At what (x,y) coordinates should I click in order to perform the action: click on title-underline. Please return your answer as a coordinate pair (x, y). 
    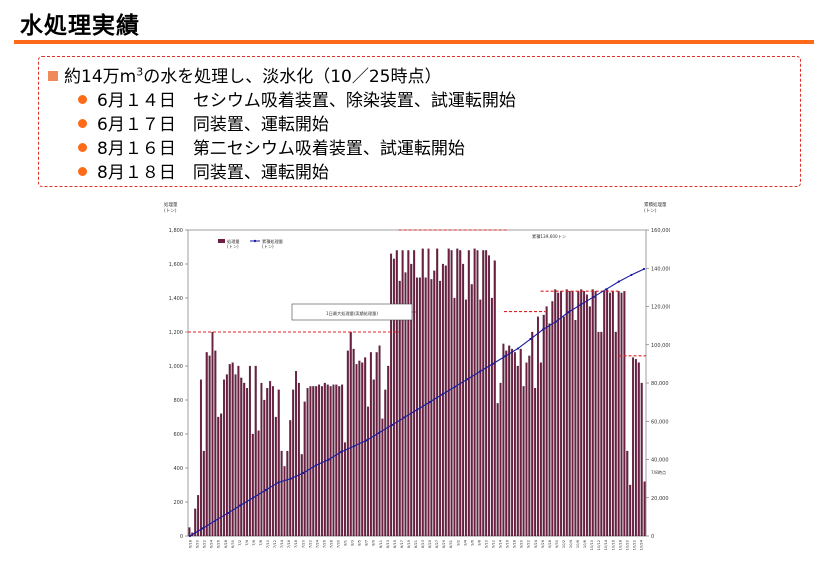
    Looking at the image, I should click on (414, 42).